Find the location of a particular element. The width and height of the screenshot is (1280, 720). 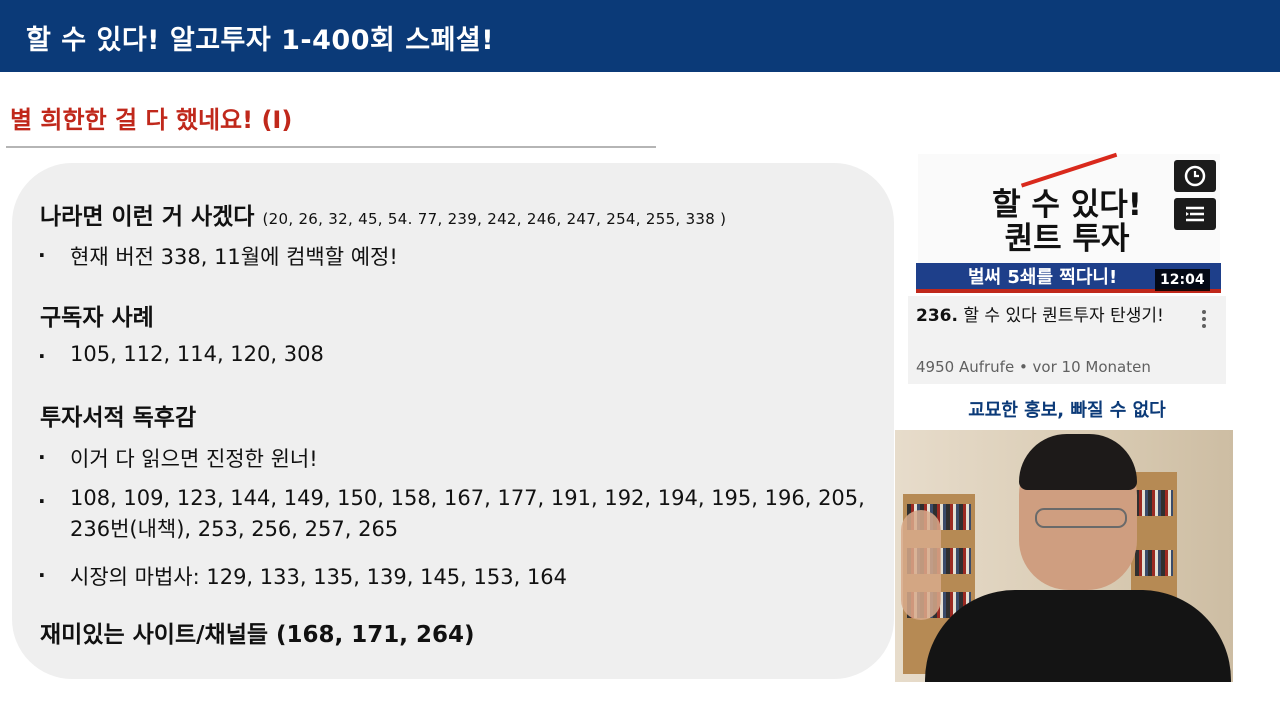

video-title-text: 할 수 있다 퀀트투자 탄생기! is located at coordinates (1063, 316).